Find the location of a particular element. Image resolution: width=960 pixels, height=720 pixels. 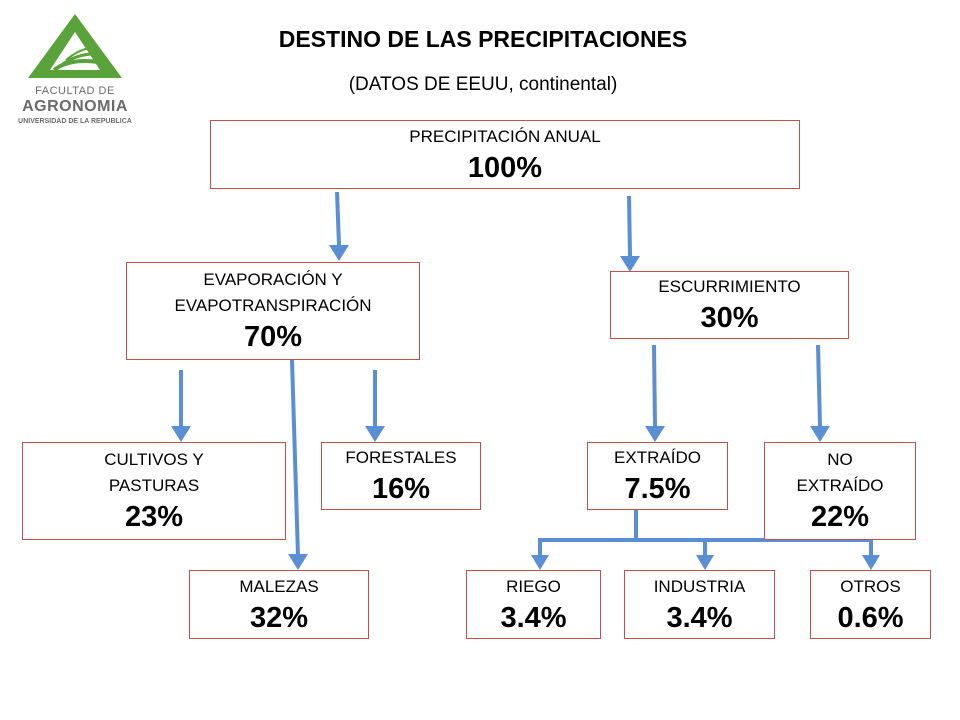

node-otros: OTROS 0.6% is located at coordinates (870, 604).